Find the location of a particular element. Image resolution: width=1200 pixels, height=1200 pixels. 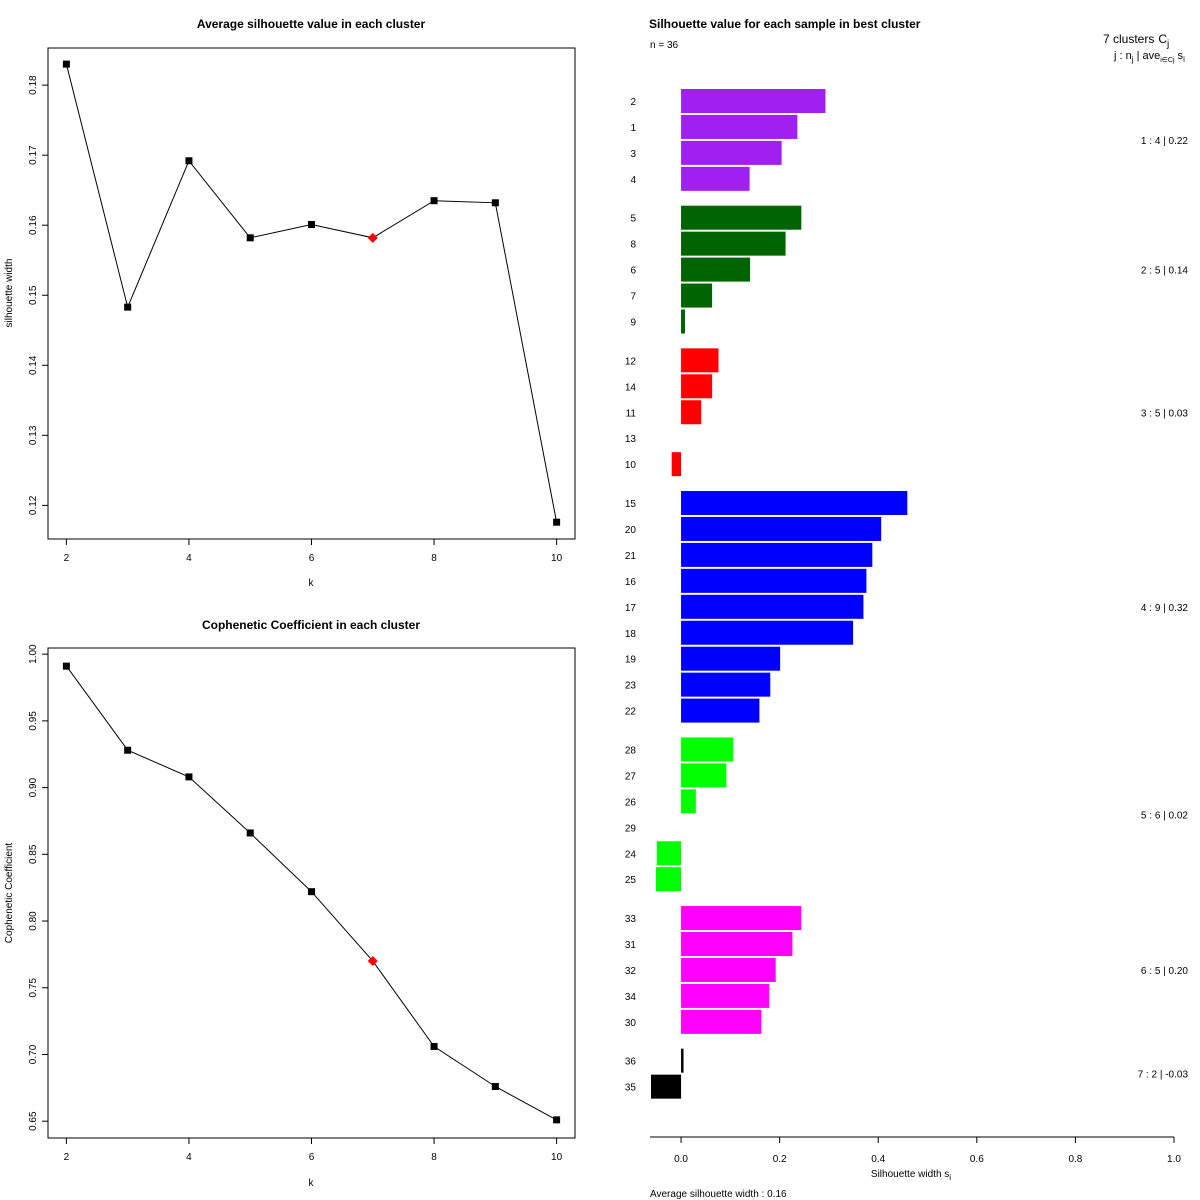

y-tick-label: 0.65 is located at coordinates (33, 1121).